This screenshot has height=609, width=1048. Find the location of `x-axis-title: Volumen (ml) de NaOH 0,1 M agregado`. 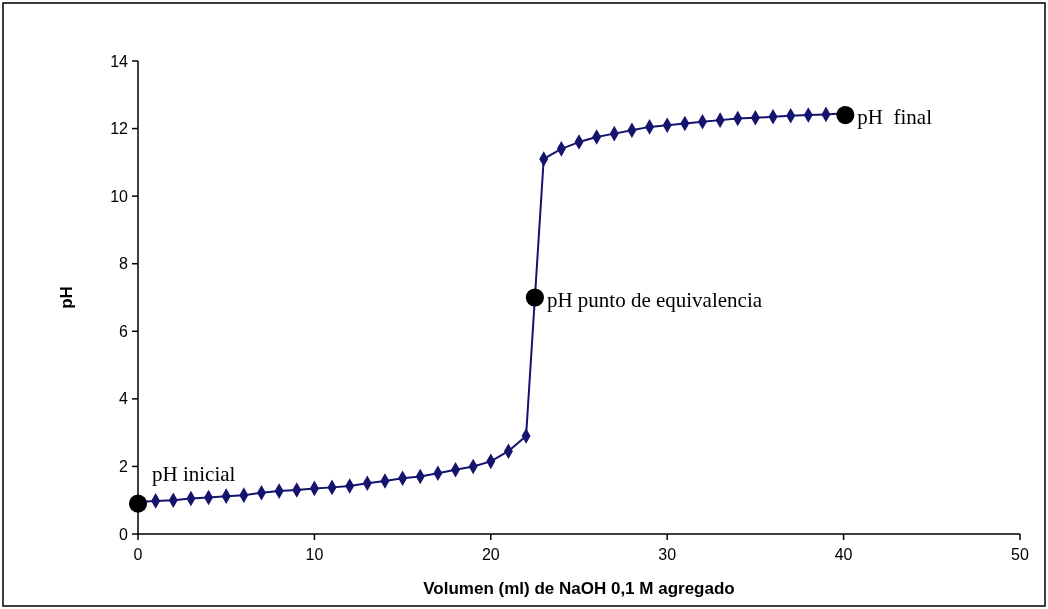

x-axis-title: Volumen (ml) de NaOH 0,1 M agregado is located at coordinates (579, 588).